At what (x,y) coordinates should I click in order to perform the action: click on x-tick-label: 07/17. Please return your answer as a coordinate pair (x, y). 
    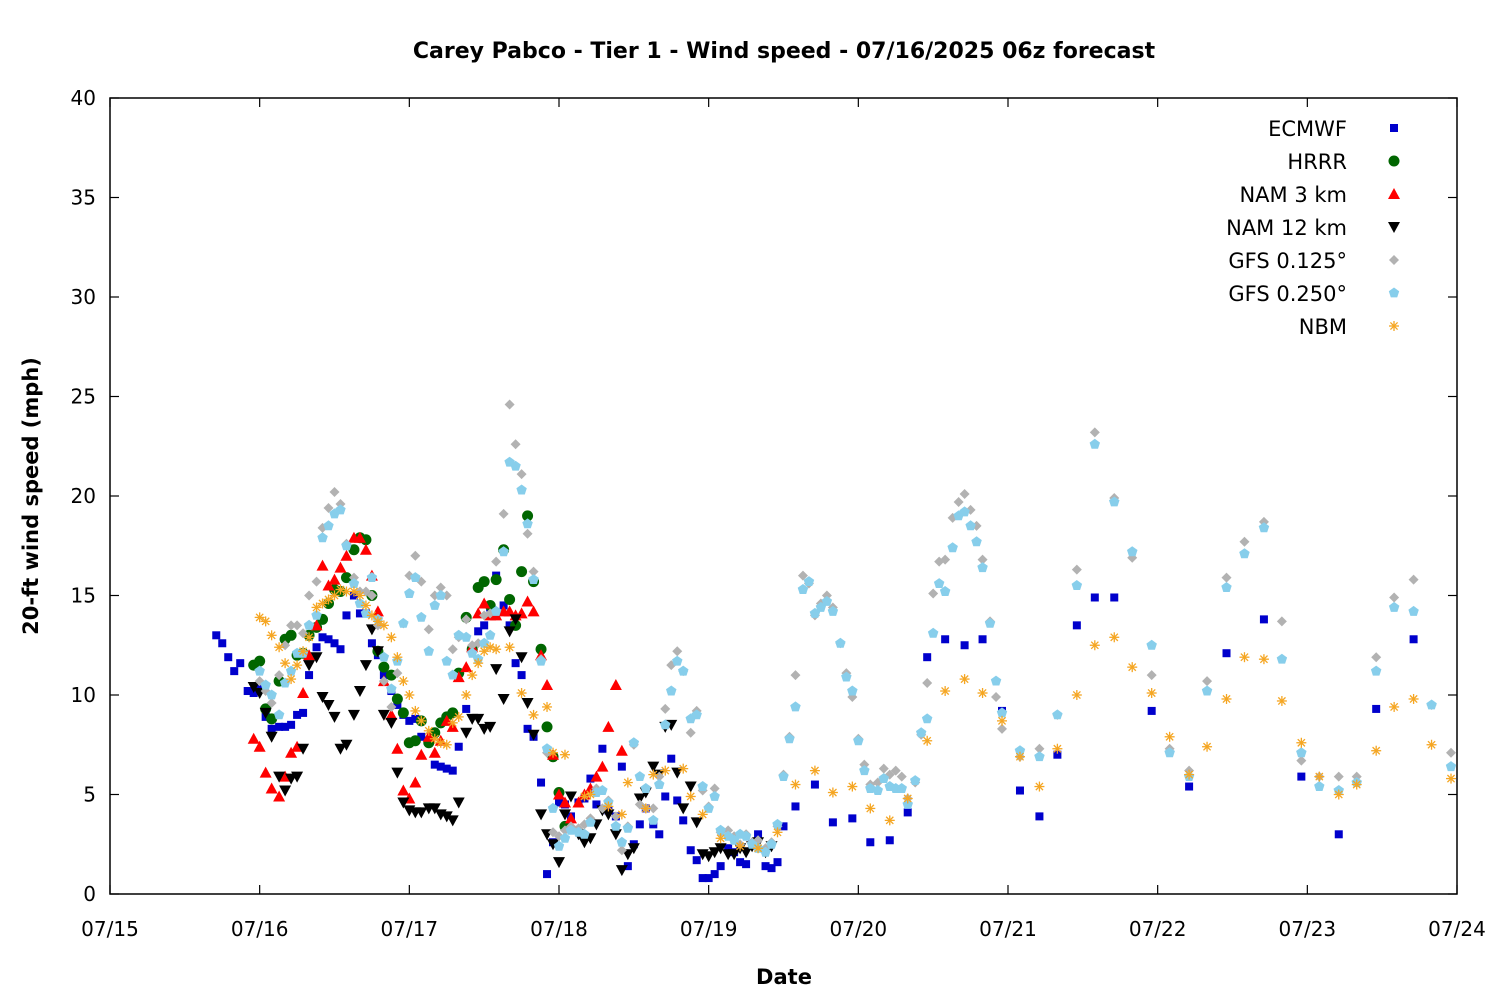
    Looking at the image, I should click on (410, 929).